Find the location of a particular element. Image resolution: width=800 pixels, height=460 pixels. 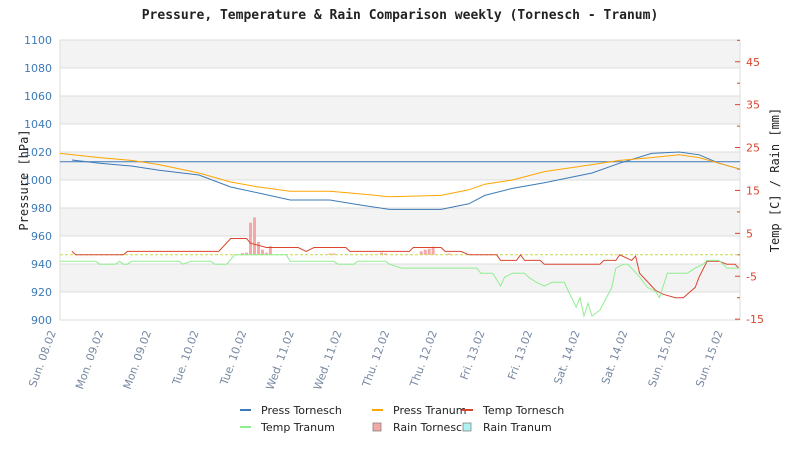

left-tick-label: 1080 is located at coordinates (38, 68).